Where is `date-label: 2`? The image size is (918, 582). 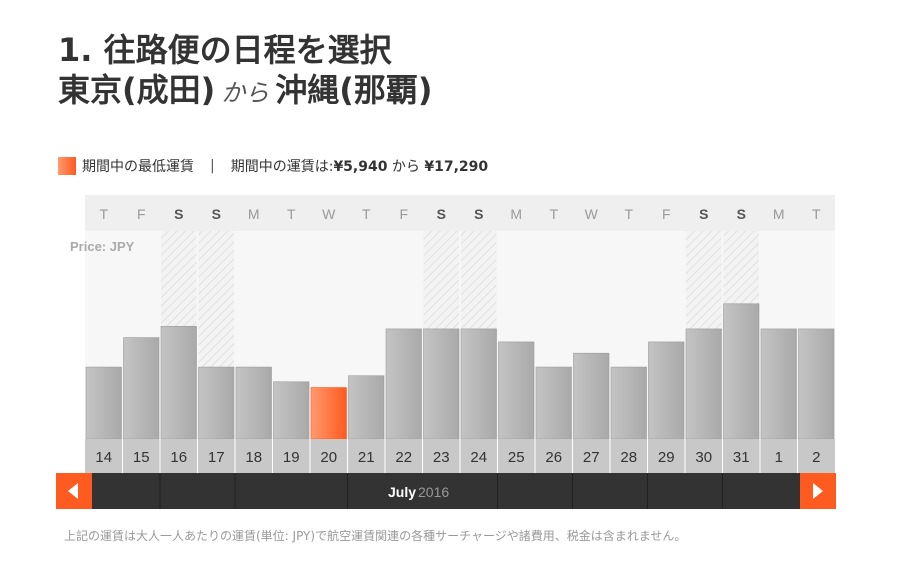 date-label: 2 is located at coordinates (816, 457).